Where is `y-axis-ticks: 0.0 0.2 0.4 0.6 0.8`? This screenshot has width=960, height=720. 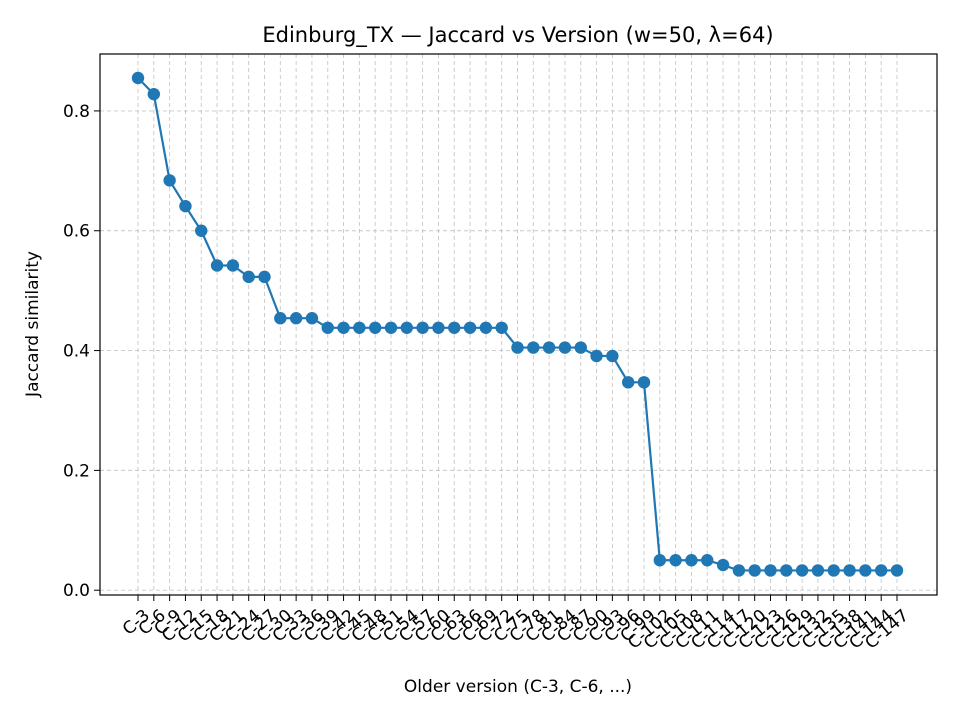
y-axis-ticks: 0.0 0.2 0.4 0.6 0.8 is located at coordinates (81, 351).